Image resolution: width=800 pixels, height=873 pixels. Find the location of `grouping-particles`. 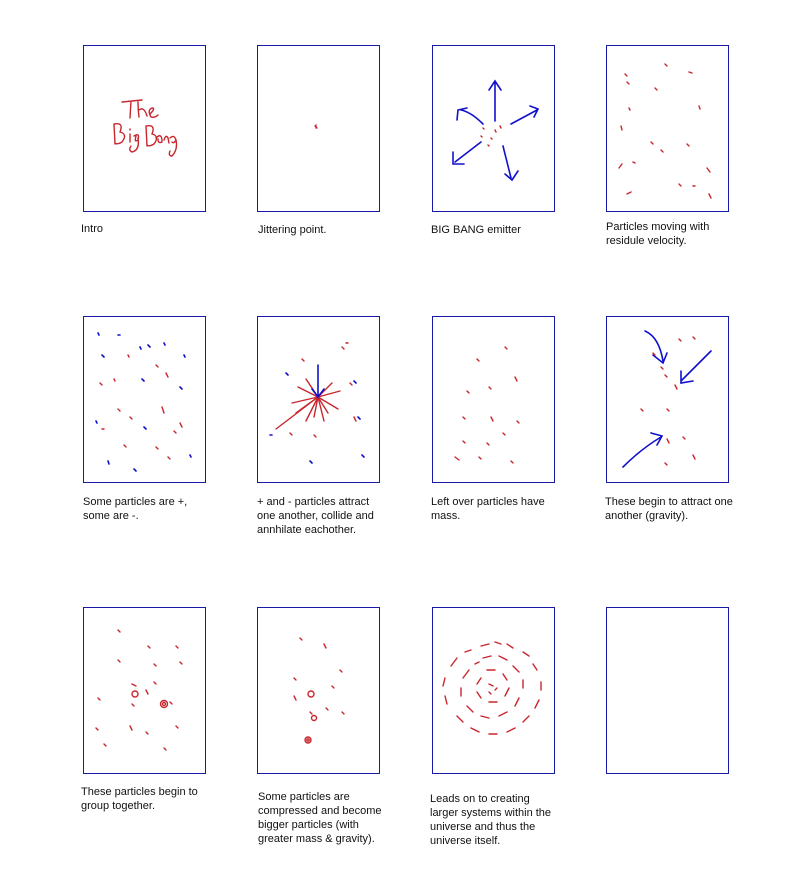

grouping-particles is located at coordinates (139, 690).